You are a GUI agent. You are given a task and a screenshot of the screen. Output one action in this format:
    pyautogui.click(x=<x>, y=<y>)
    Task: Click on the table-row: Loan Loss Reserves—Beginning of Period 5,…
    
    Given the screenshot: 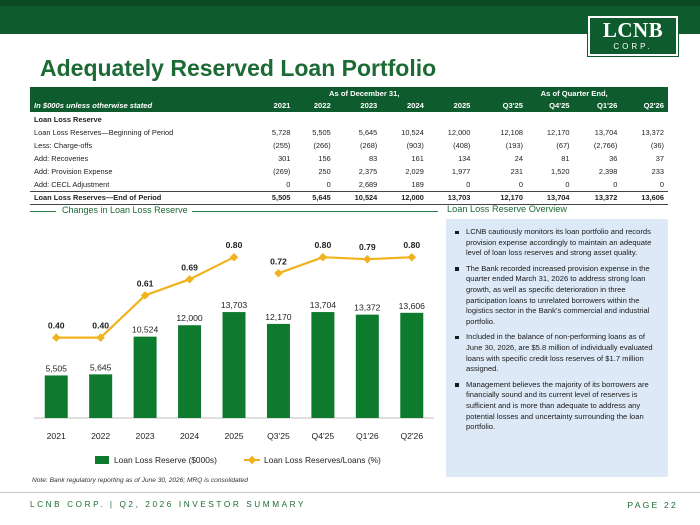 What is the action you would take?
    pyautogui.click(x=349, y=132)
    